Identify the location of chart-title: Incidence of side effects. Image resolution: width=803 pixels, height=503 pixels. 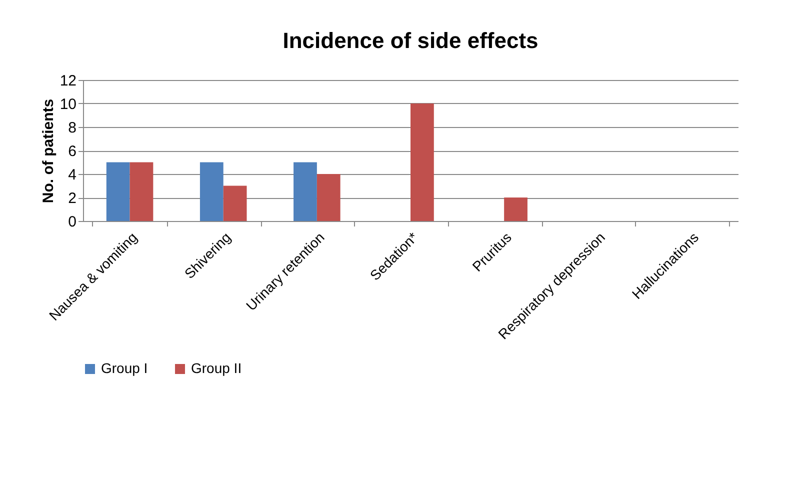
(410, 40).